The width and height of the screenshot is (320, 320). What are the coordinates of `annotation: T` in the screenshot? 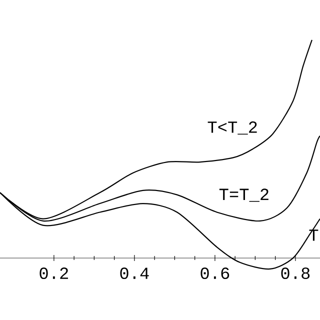 It's located at (313, 235).